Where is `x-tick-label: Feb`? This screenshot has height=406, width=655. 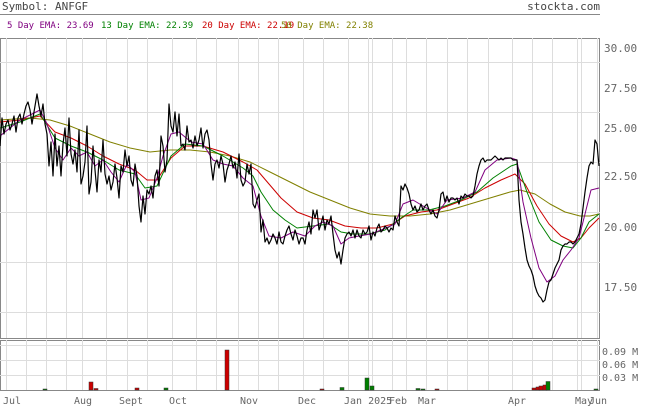
x-tick-label: Feb is located at coordinates (398, 401).